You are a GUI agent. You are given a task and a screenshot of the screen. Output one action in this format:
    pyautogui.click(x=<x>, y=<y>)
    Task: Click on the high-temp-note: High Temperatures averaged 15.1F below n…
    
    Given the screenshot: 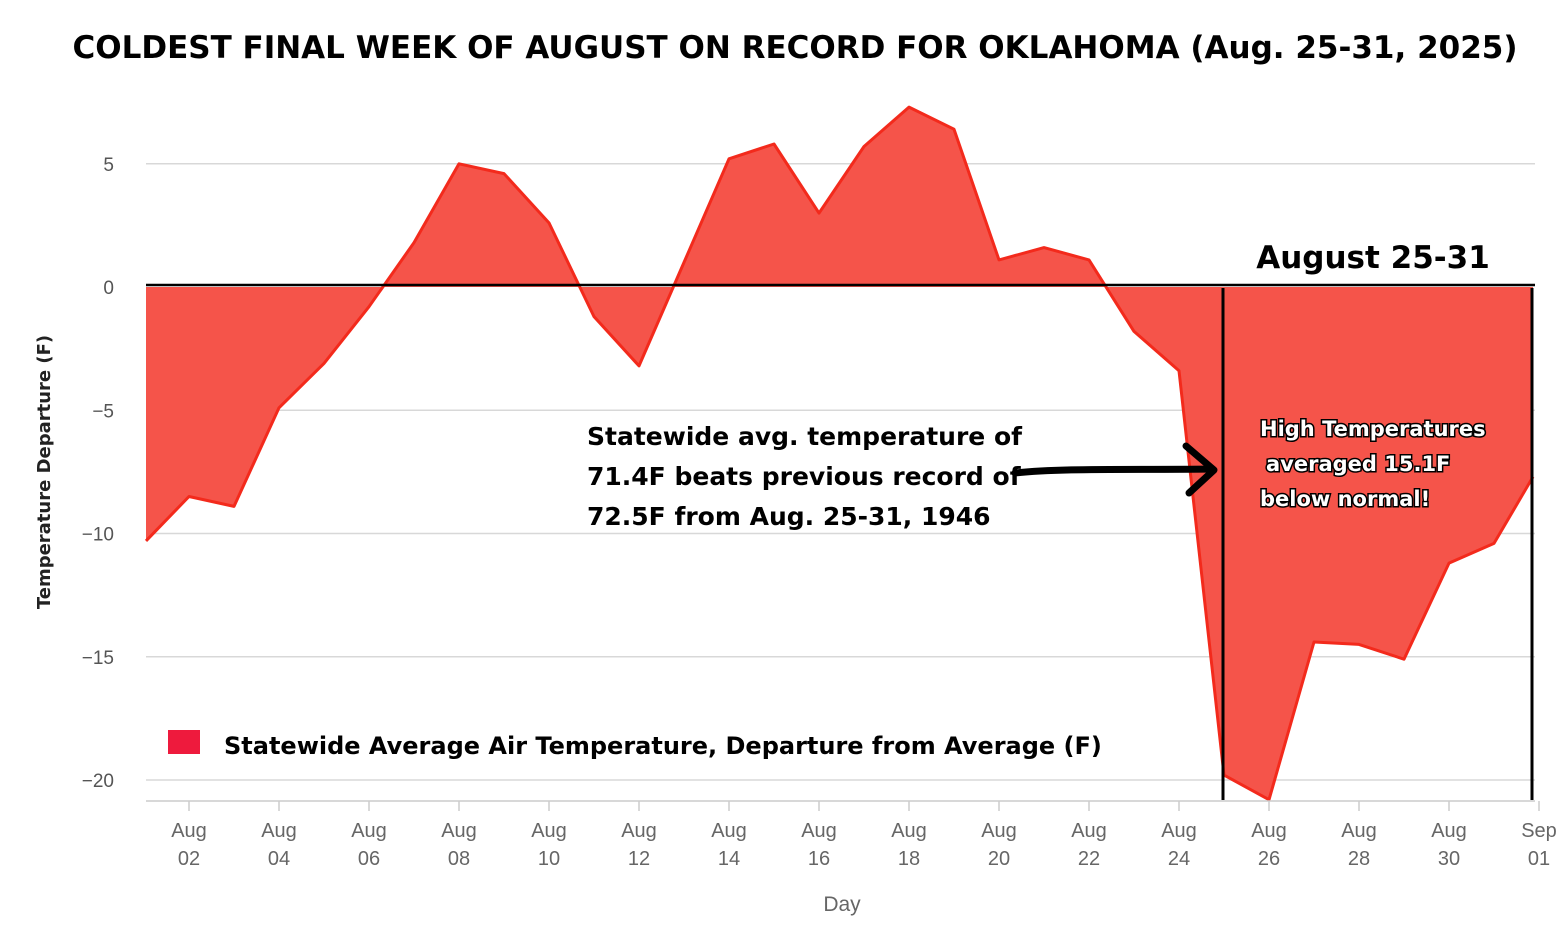 What is the action you would take?
    pyautogui.click(x=1376, y=464)
    